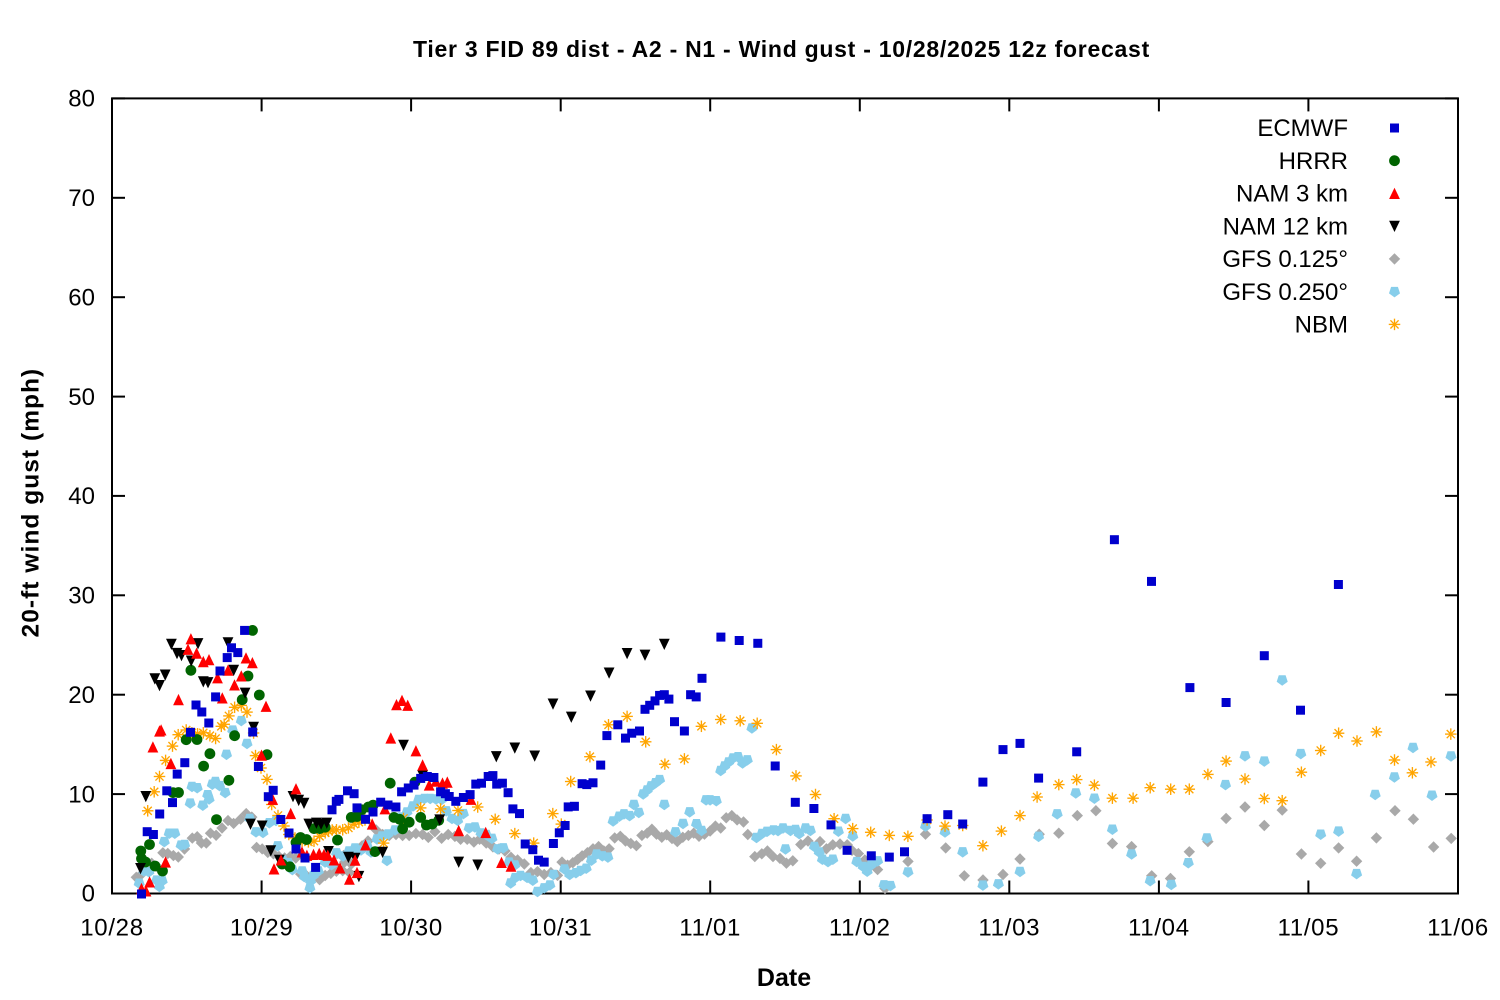 The height and width of the screenshot is (1000, 1500). Describe the element at coordinates (81, 297) in the screenshot. I see `svg-text: 60` at that location.